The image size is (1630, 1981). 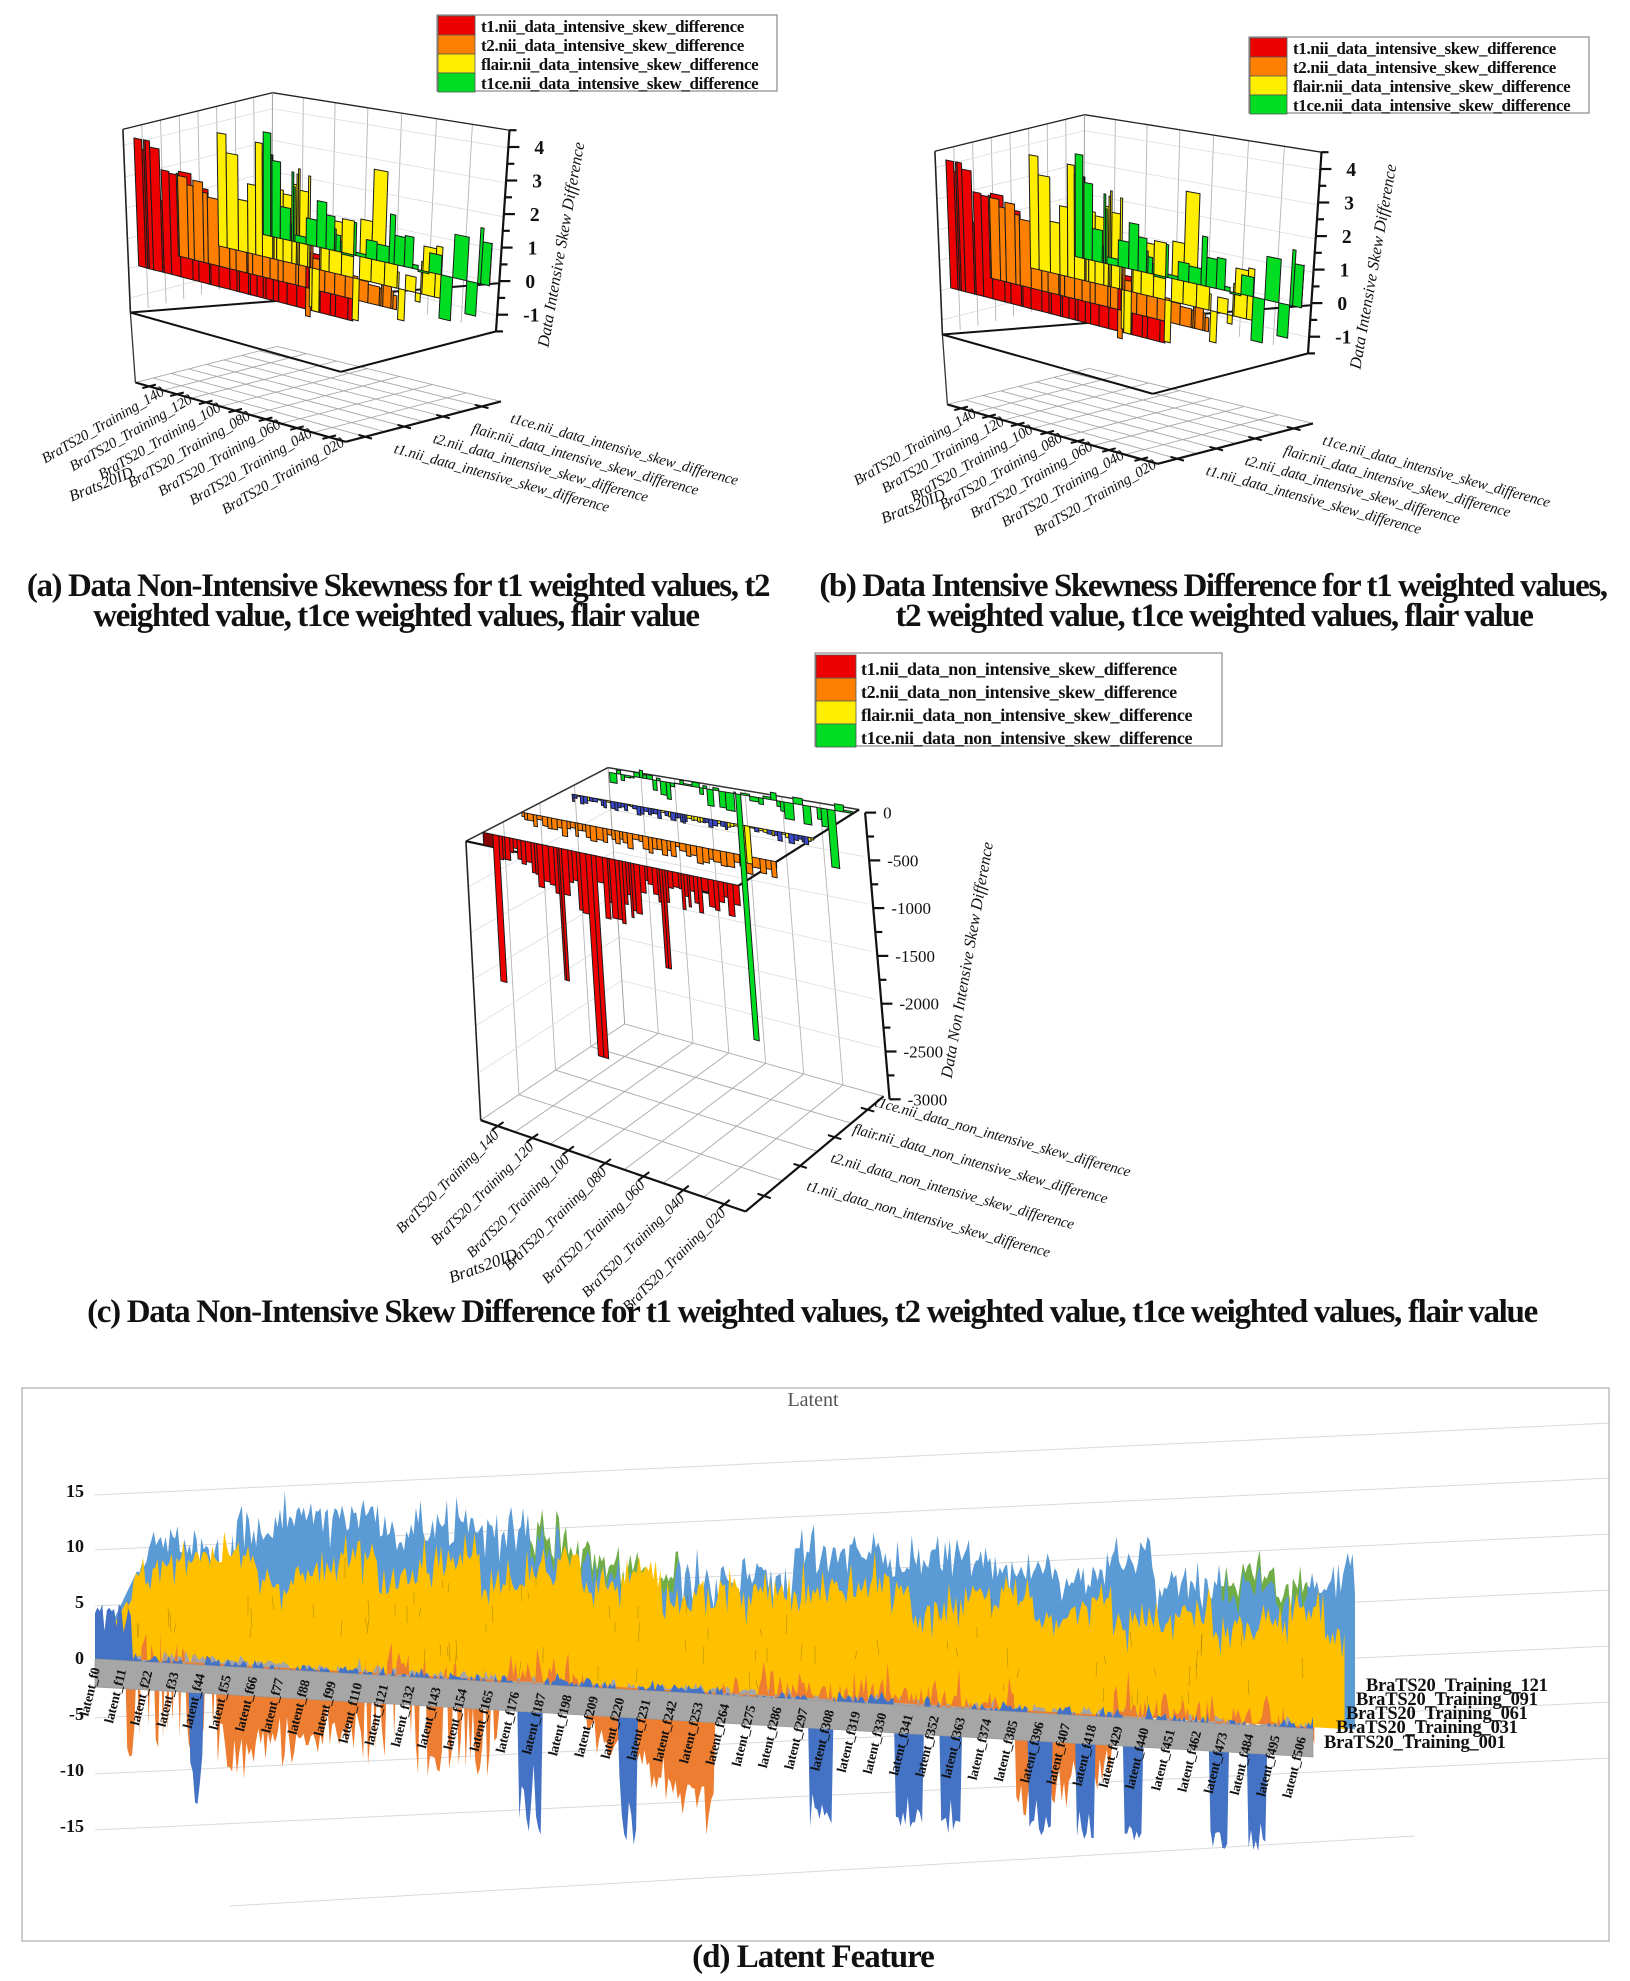 I want to click on svg-text: -10, so click(x=72, y=1770).